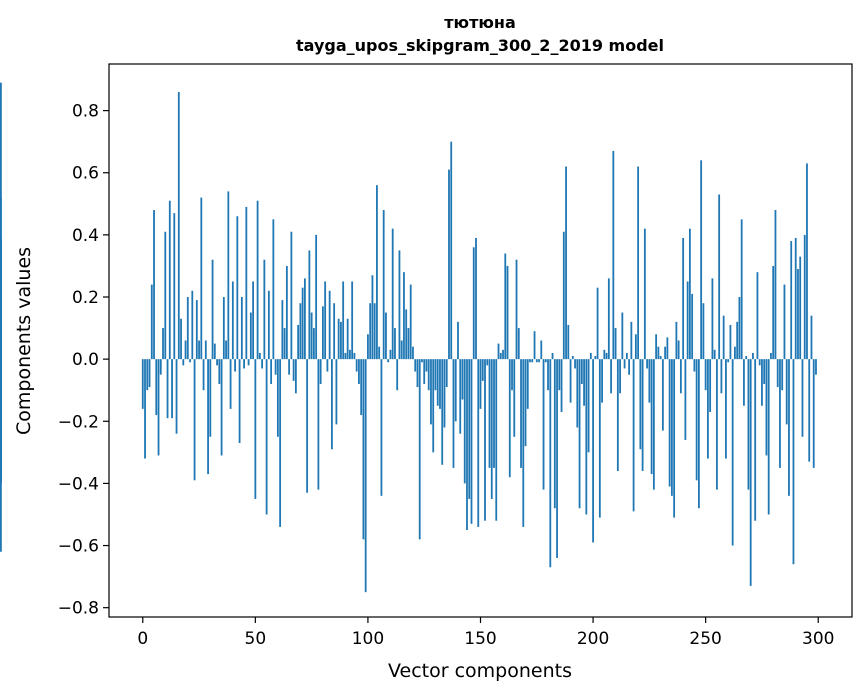  I want to click on y-tick-label-8: 0.8, so click(85, 112).